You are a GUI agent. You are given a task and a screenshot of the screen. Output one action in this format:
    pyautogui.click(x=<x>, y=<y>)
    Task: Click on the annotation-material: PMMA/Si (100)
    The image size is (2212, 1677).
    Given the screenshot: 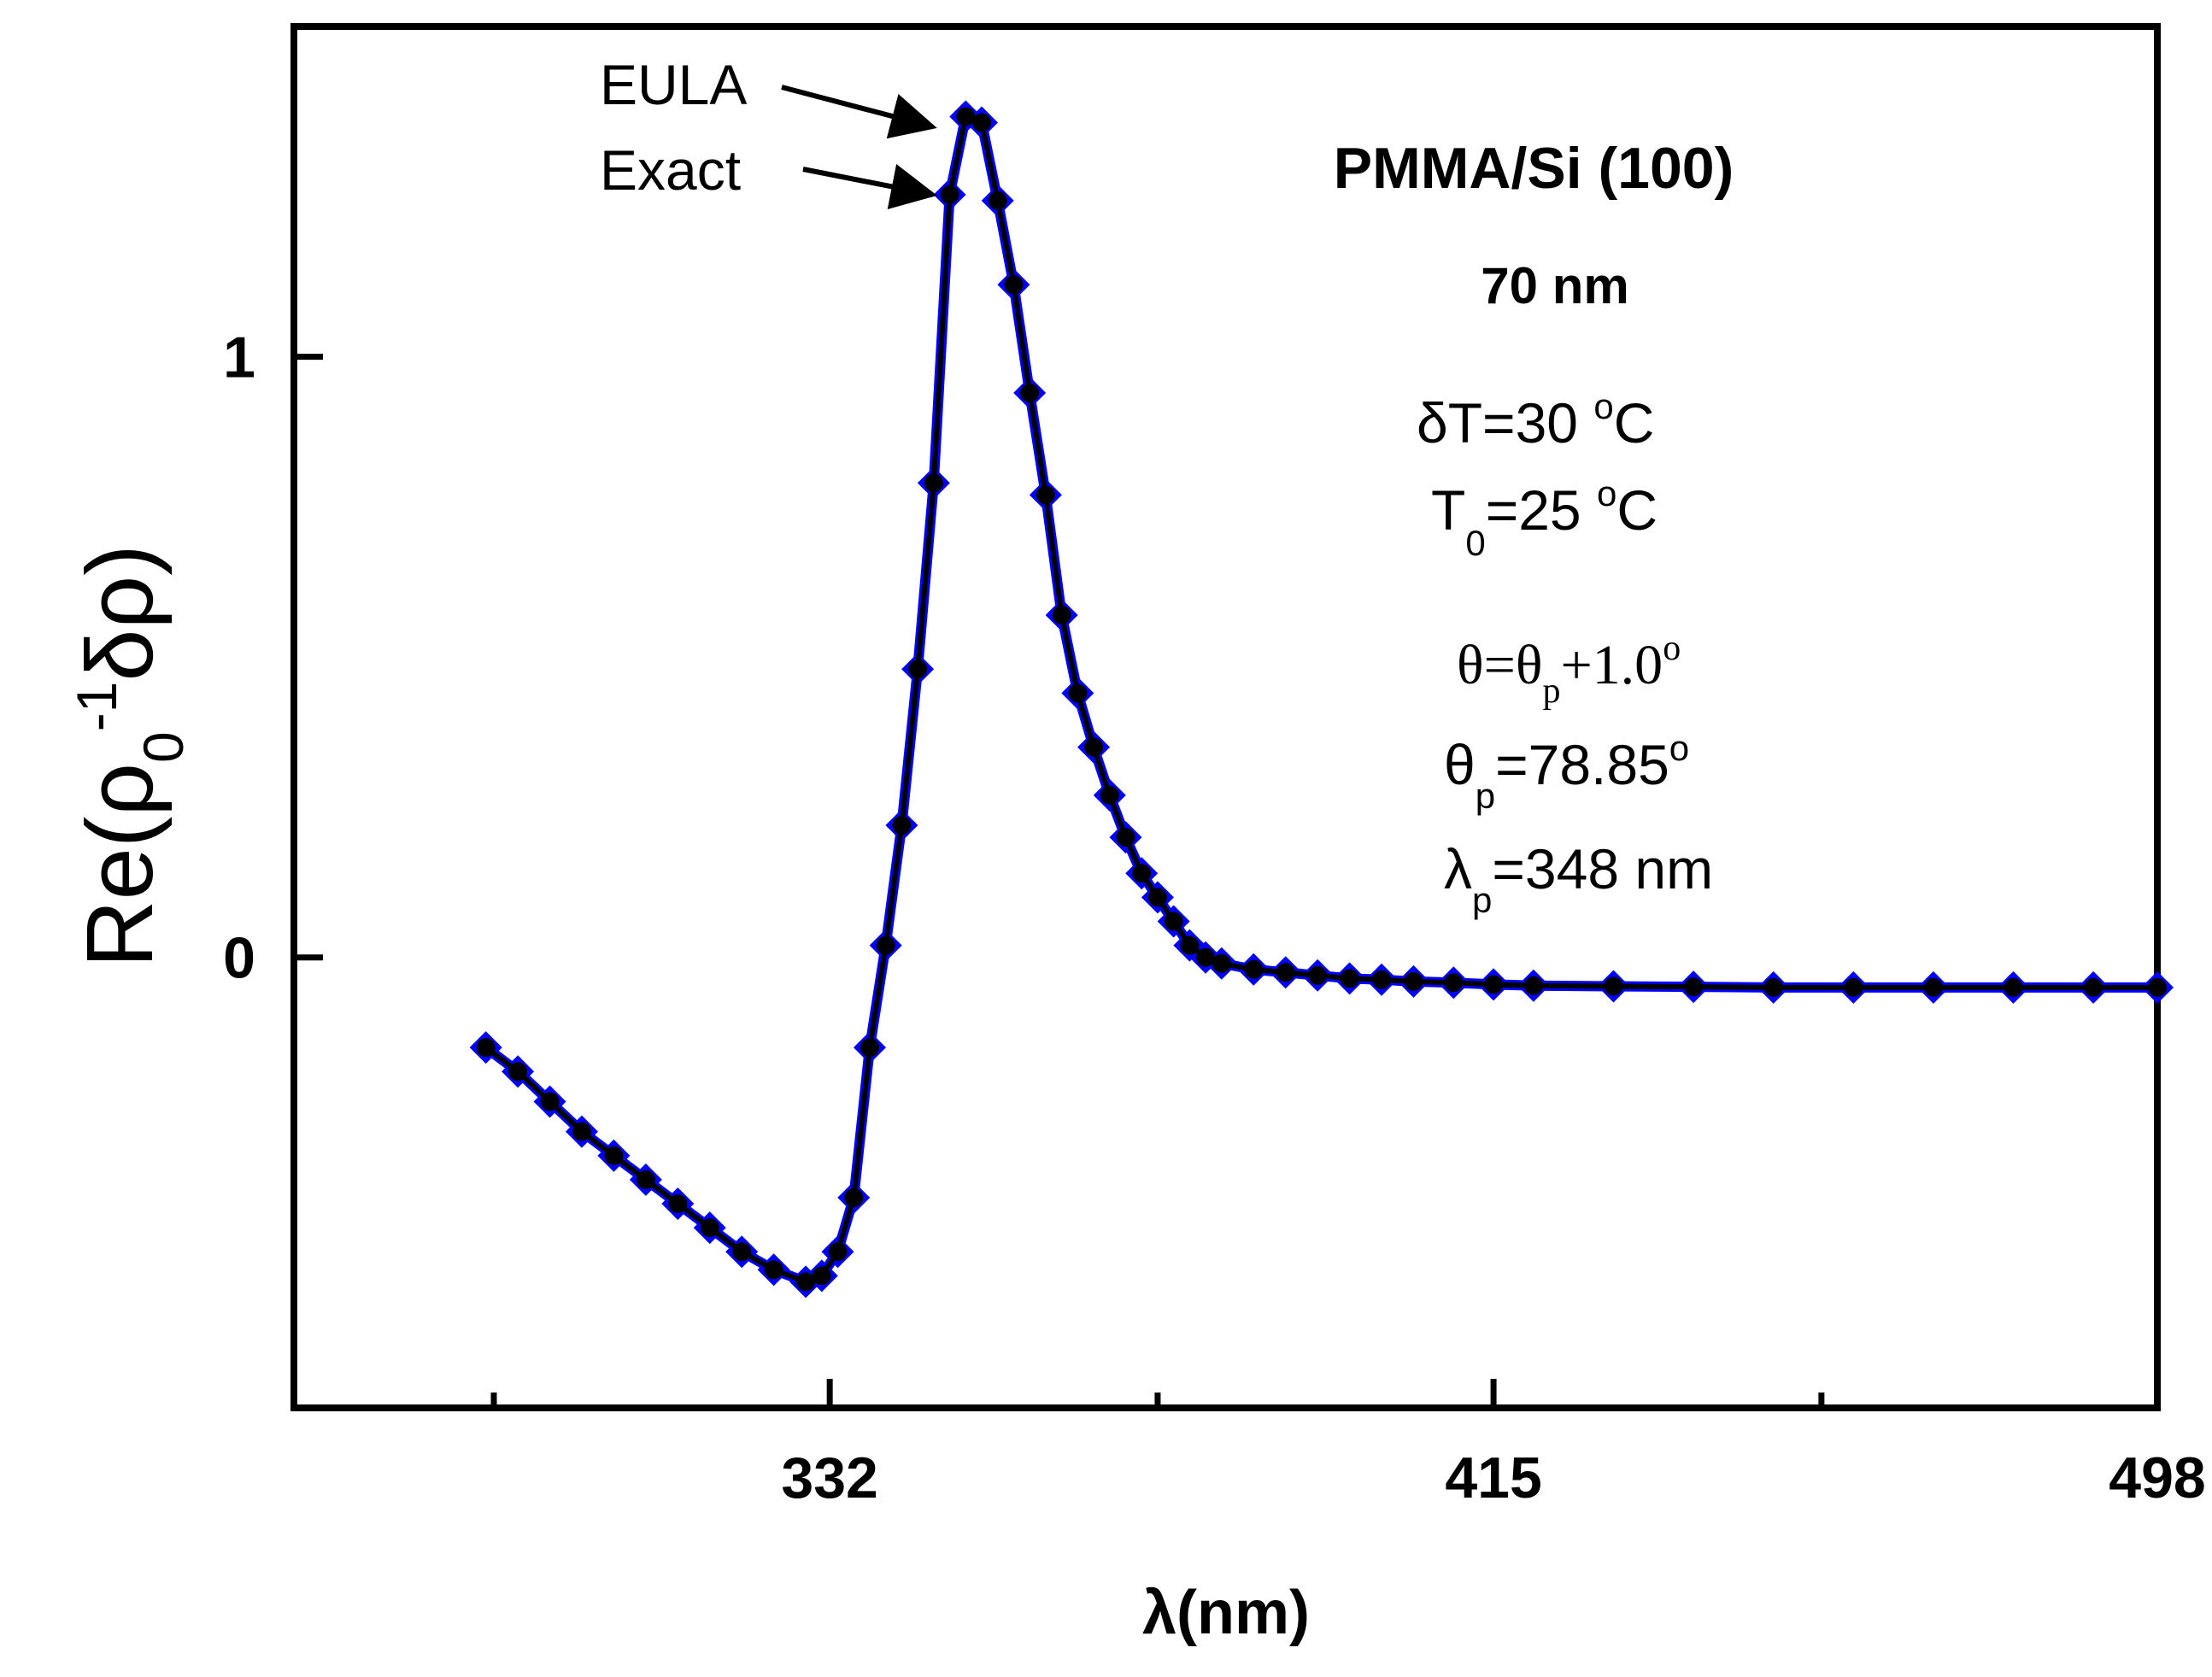 What is the action you would take?
    pyautogui.click(x=1534, y=168)
    